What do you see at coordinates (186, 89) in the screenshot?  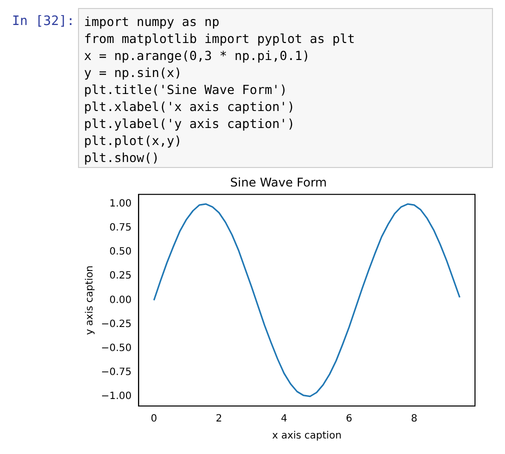 I see `text: plt.title('Sine Wave Form')` at bounding box center [186, 89].